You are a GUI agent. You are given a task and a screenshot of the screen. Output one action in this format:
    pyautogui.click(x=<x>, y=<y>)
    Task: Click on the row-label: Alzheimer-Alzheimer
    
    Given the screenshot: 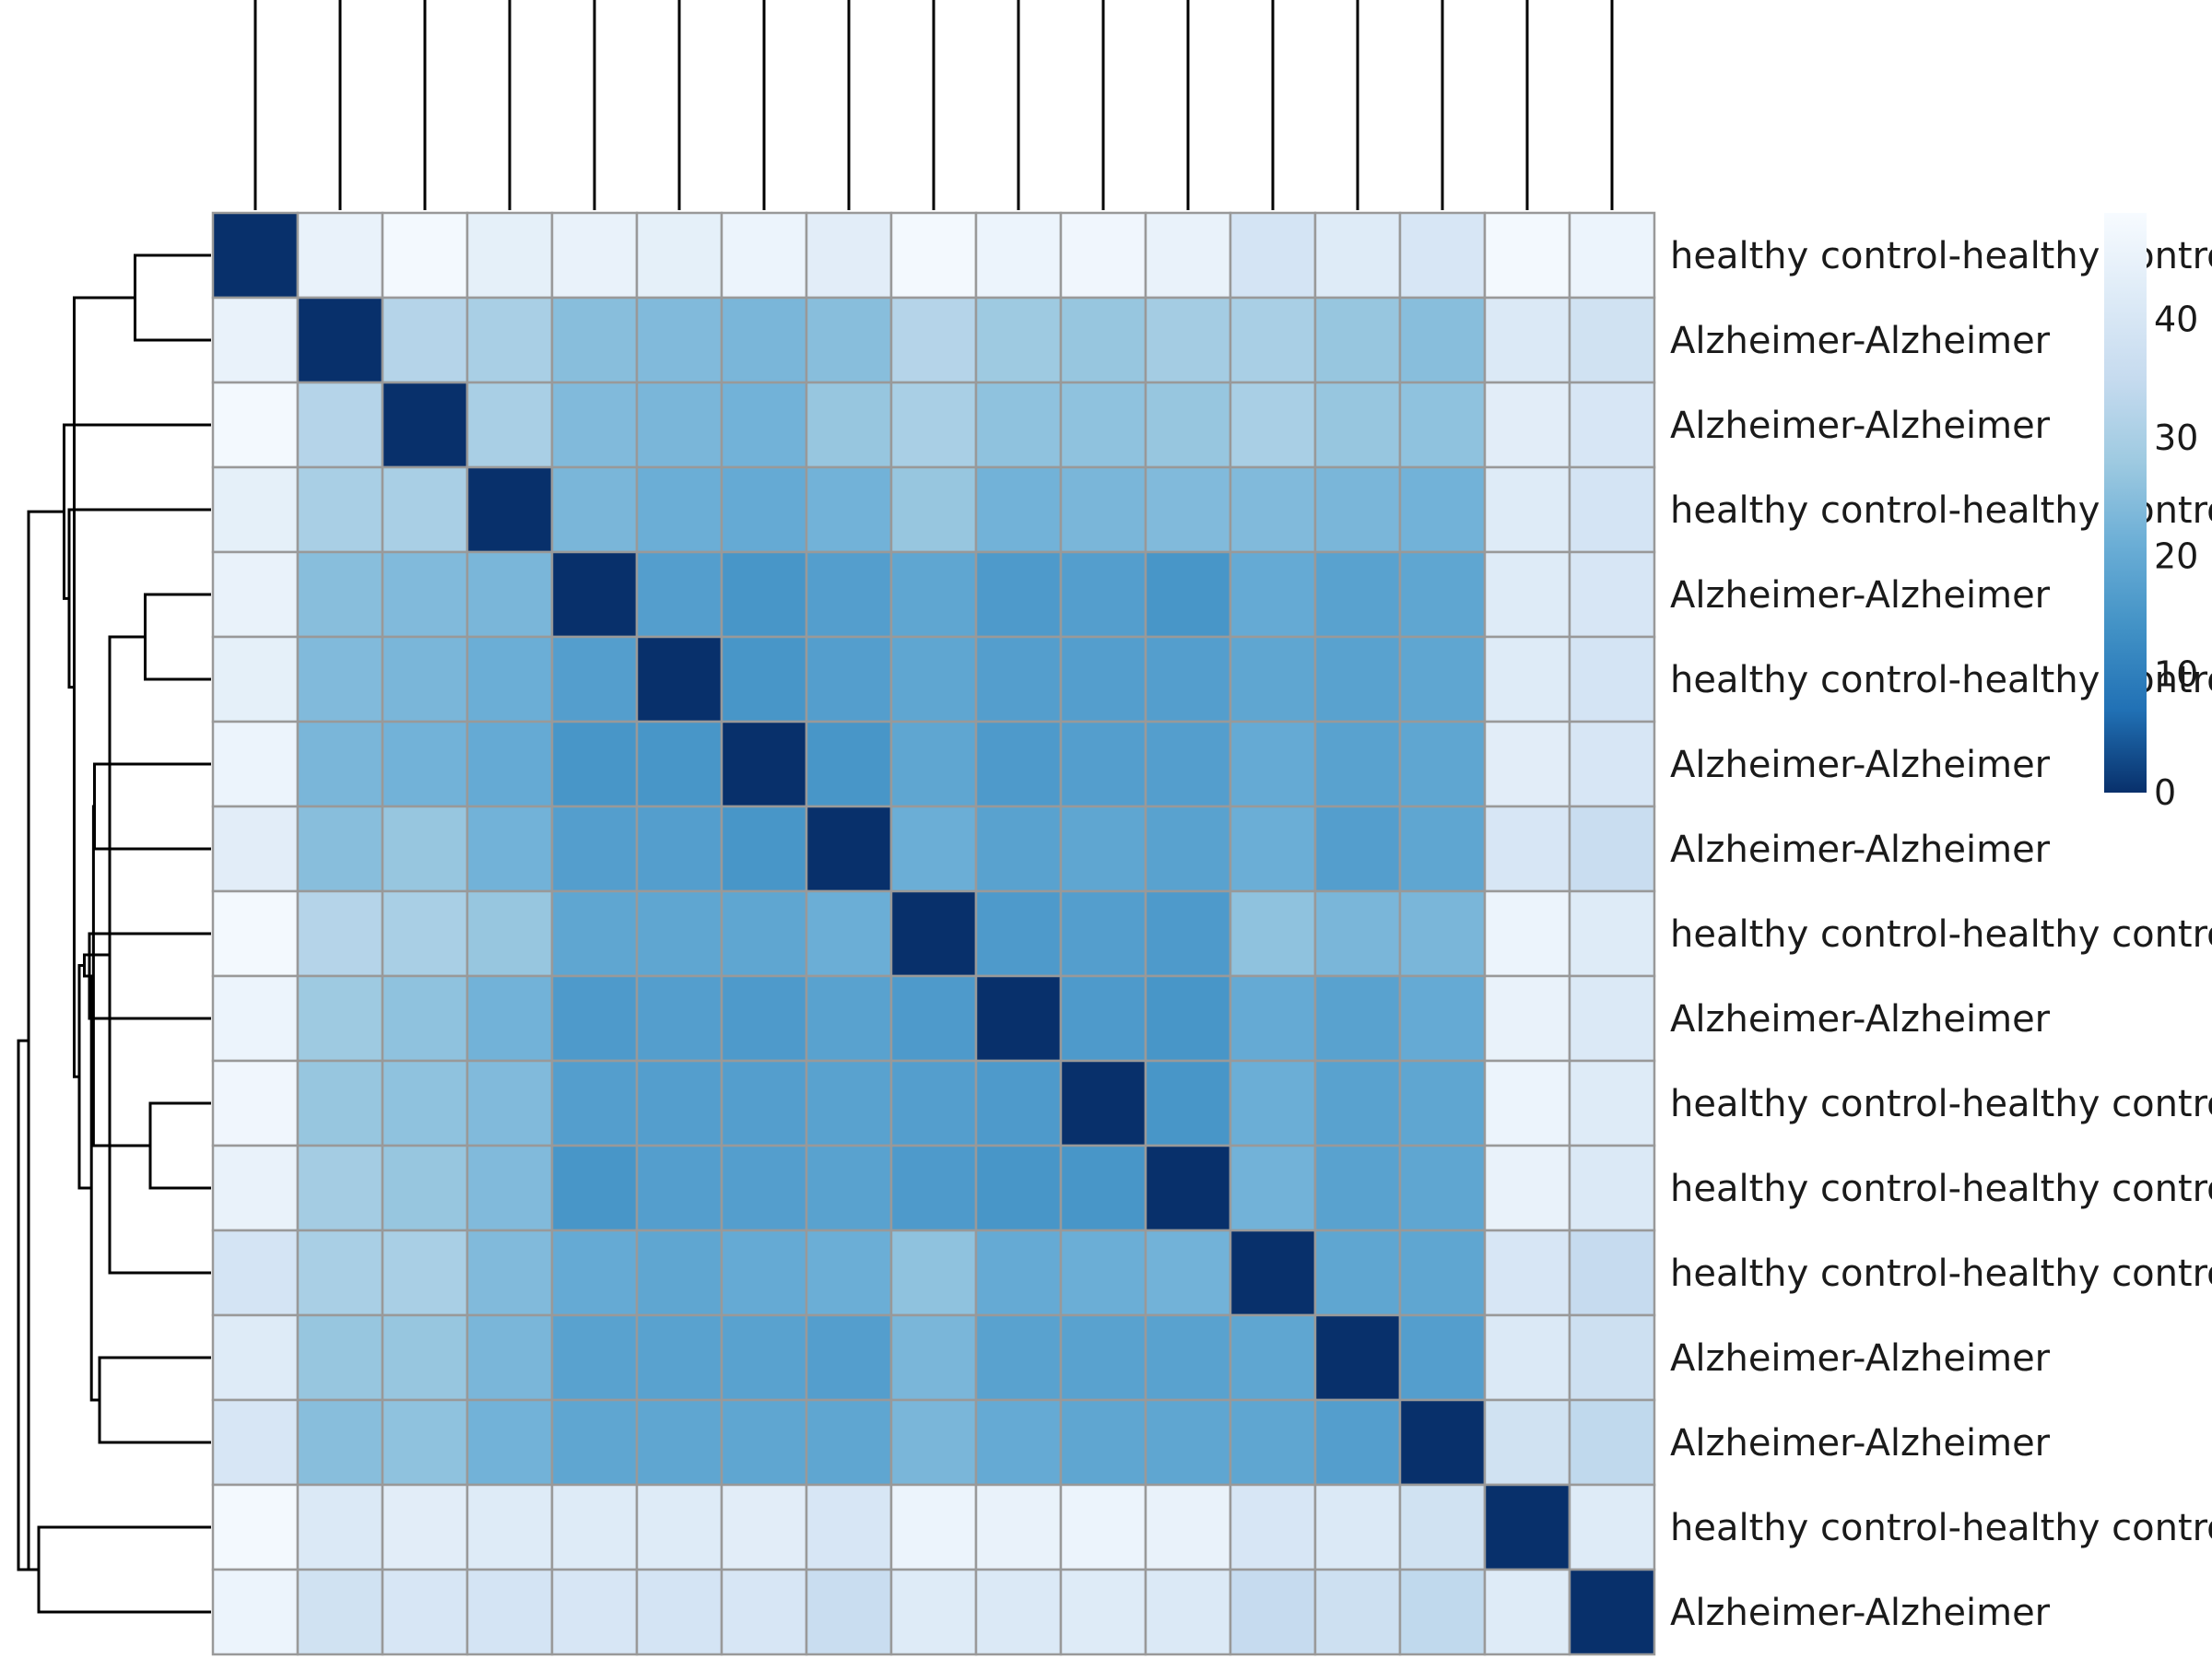 What is the action you would take?
    pyautogui.click(x=1860, y=1443)
    